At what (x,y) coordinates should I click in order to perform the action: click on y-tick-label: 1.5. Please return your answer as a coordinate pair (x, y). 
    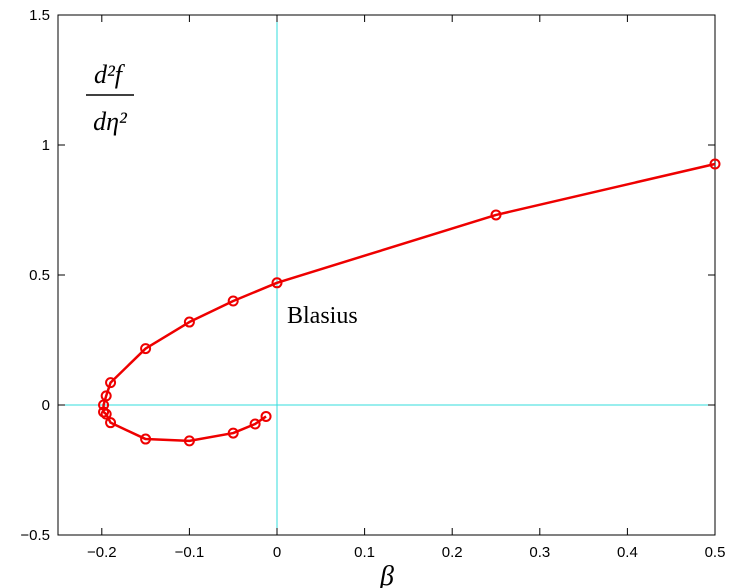
    Looking at the image, I should click on (39, 15).